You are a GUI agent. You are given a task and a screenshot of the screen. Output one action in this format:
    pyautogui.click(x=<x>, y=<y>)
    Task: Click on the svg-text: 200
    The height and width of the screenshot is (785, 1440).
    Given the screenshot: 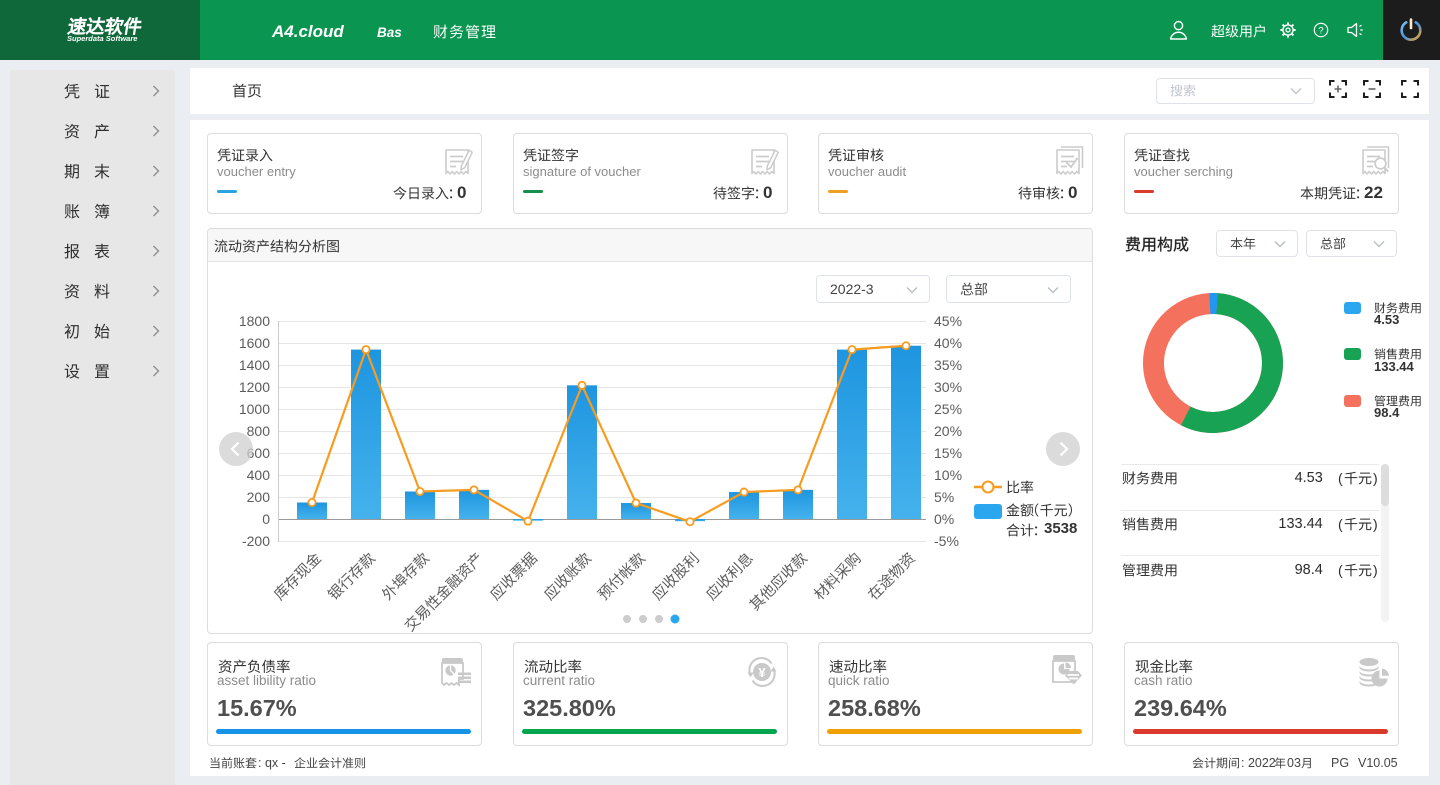 What is the action you would take?
    pyautogui.click(x=259, y=497)
    